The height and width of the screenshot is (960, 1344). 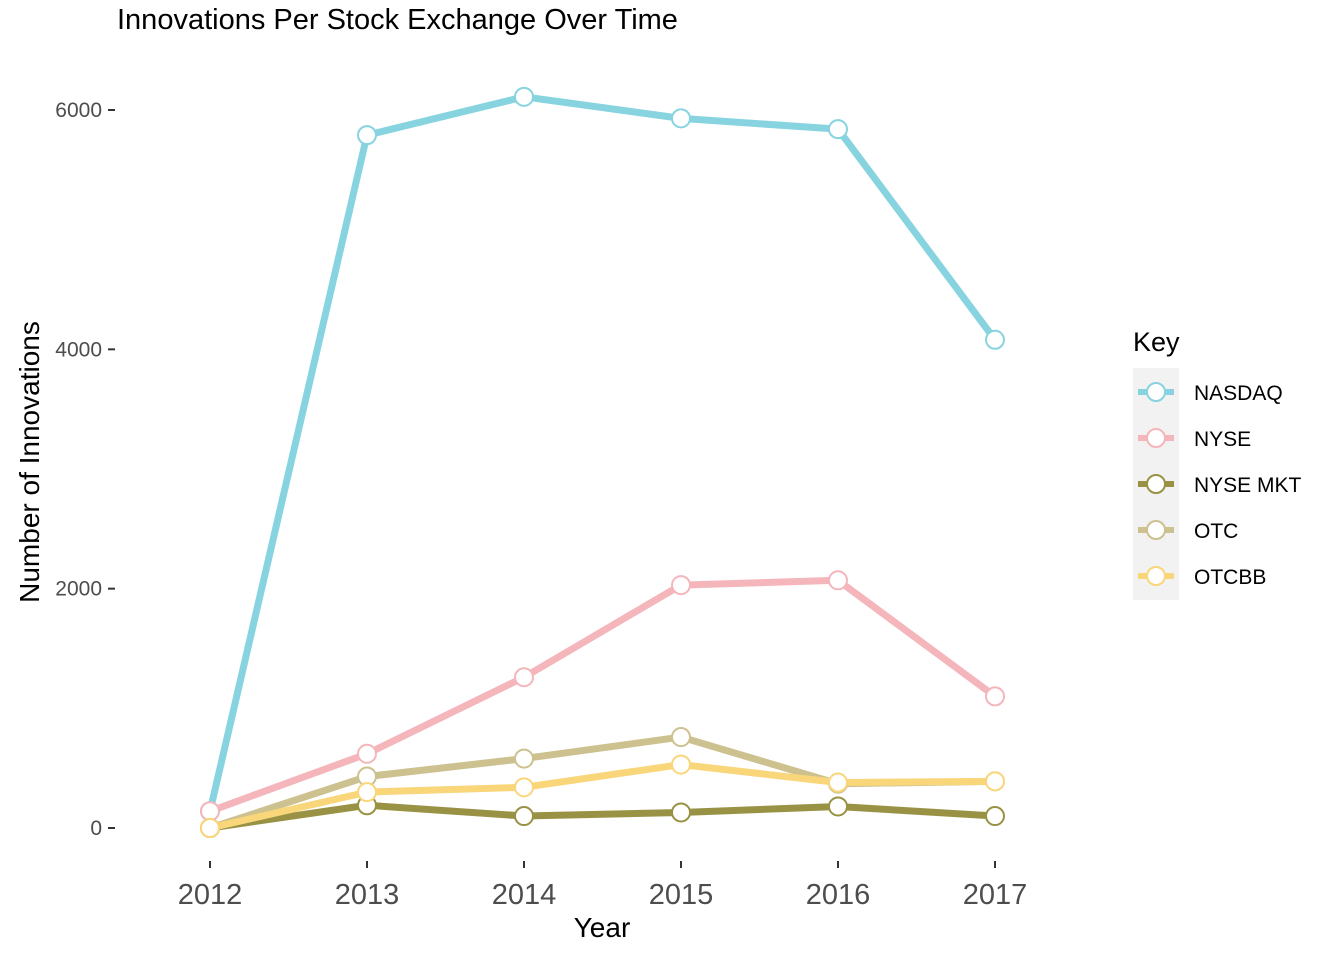 I want to click on legend-label: NYSE, so click(x=1222, y=439).